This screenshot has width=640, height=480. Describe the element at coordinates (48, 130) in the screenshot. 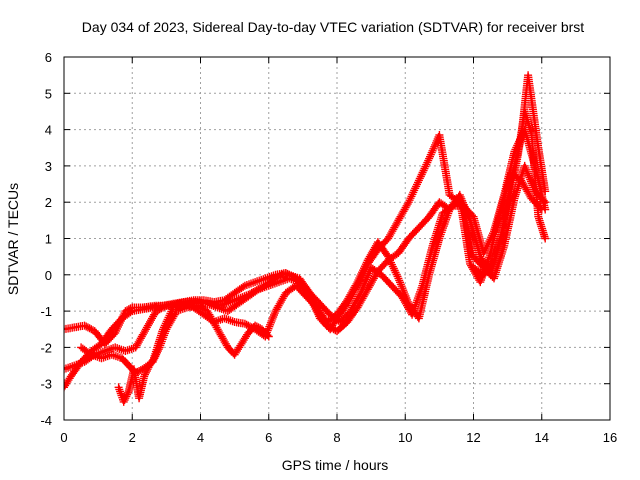

I see `y-tick-label: 4` at that location.